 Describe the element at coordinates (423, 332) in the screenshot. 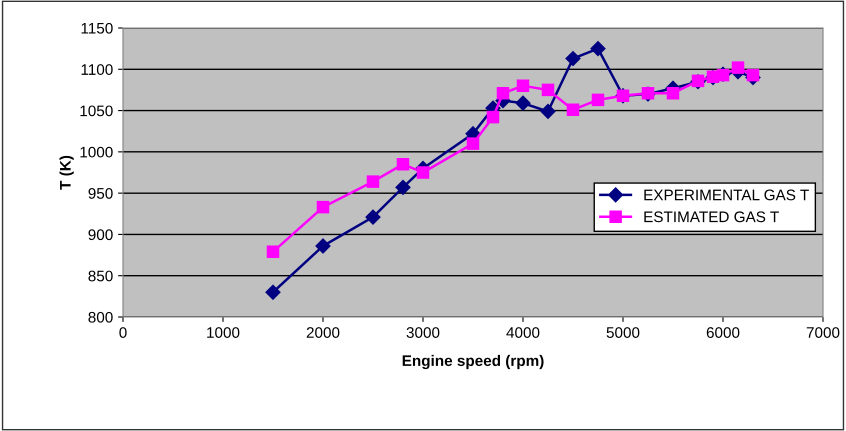

I see `x-tick-label: 3000` at that location.